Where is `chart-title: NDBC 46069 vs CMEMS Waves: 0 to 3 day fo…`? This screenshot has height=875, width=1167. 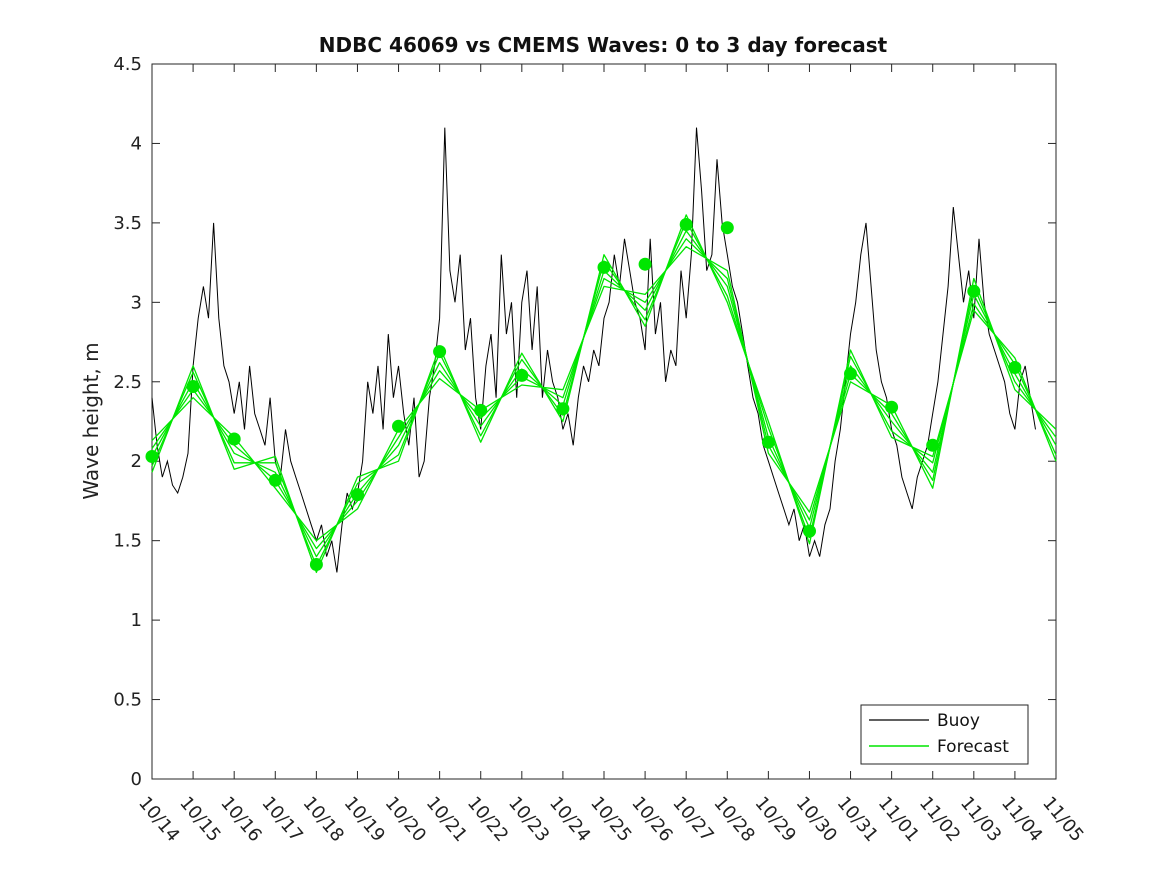 chart-title: NDBC 46069 vs CMEMS Waves: 0 to 3 day fo… is located at coordinates (603, 45).